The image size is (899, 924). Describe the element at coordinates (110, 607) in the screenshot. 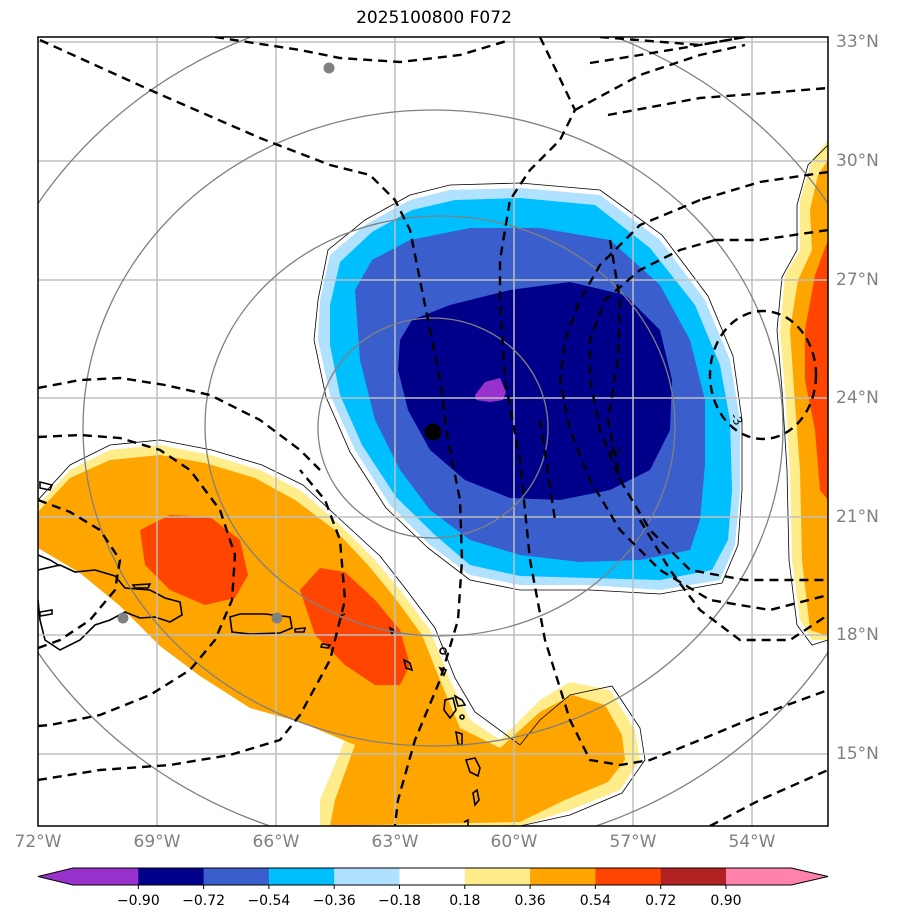

I see `hispaniola` at that location.